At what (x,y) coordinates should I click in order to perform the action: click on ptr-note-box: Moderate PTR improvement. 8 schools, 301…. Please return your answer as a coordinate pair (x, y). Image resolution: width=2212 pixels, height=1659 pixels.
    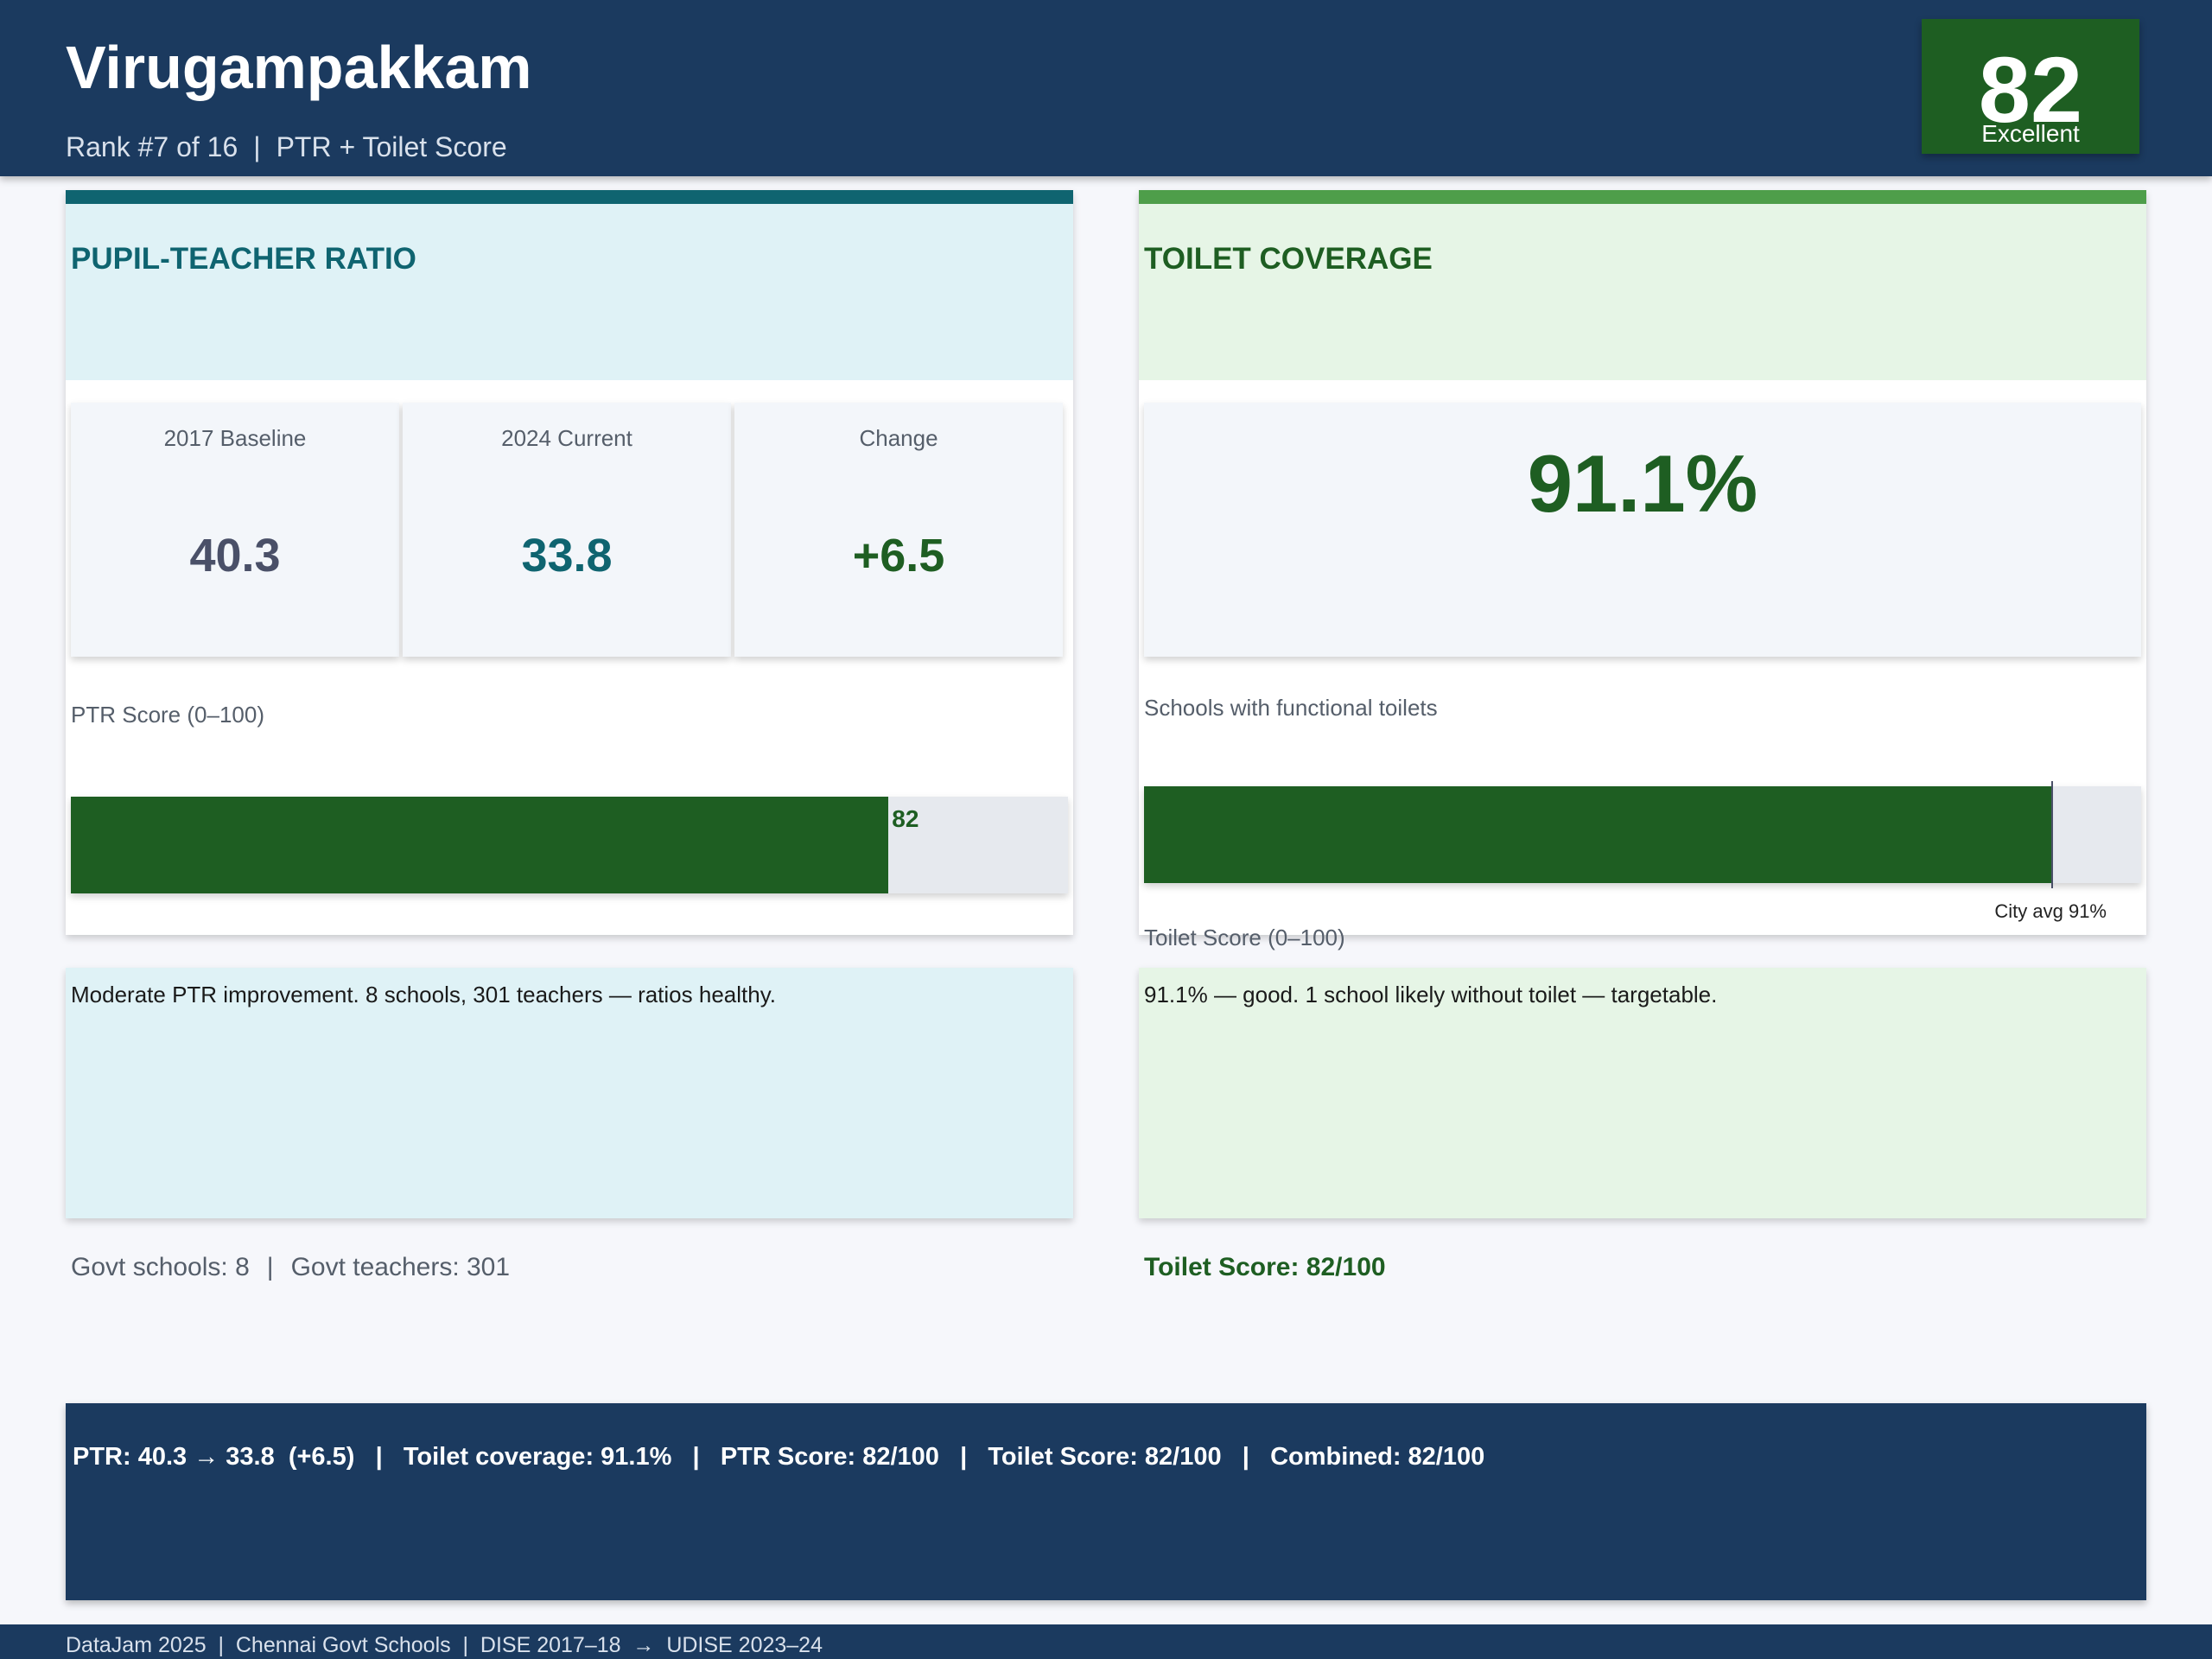
    Looking at the image, I should click on (569, 1093).